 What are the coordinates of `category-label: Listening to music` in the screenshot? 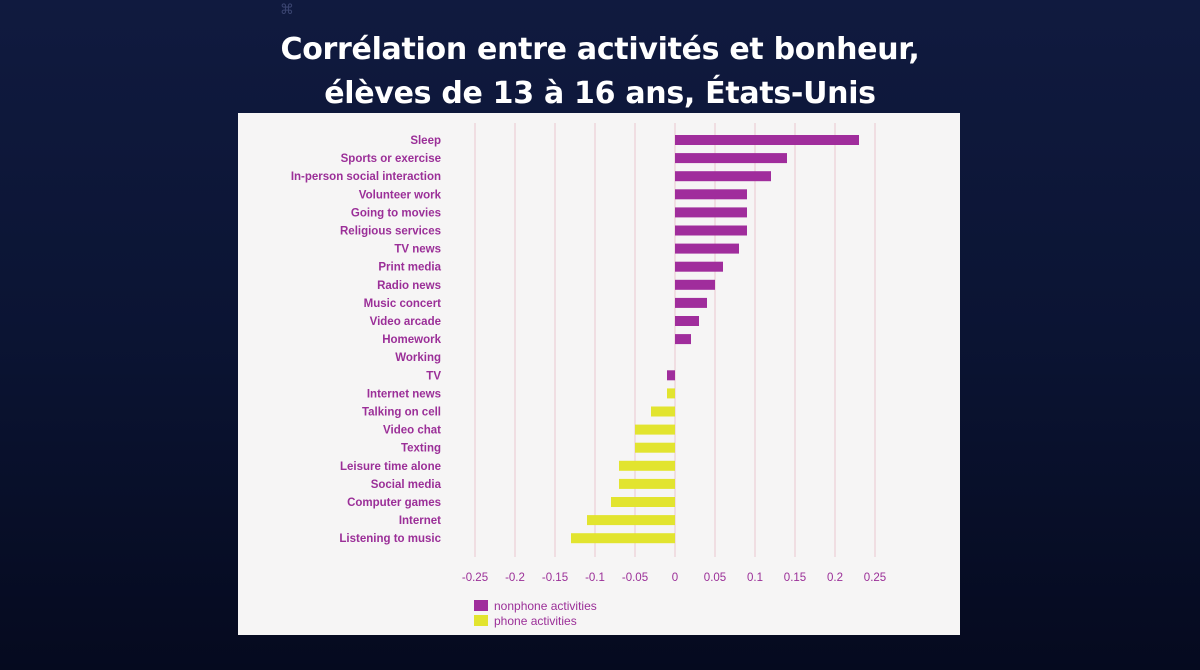 It's located at (390, 539).